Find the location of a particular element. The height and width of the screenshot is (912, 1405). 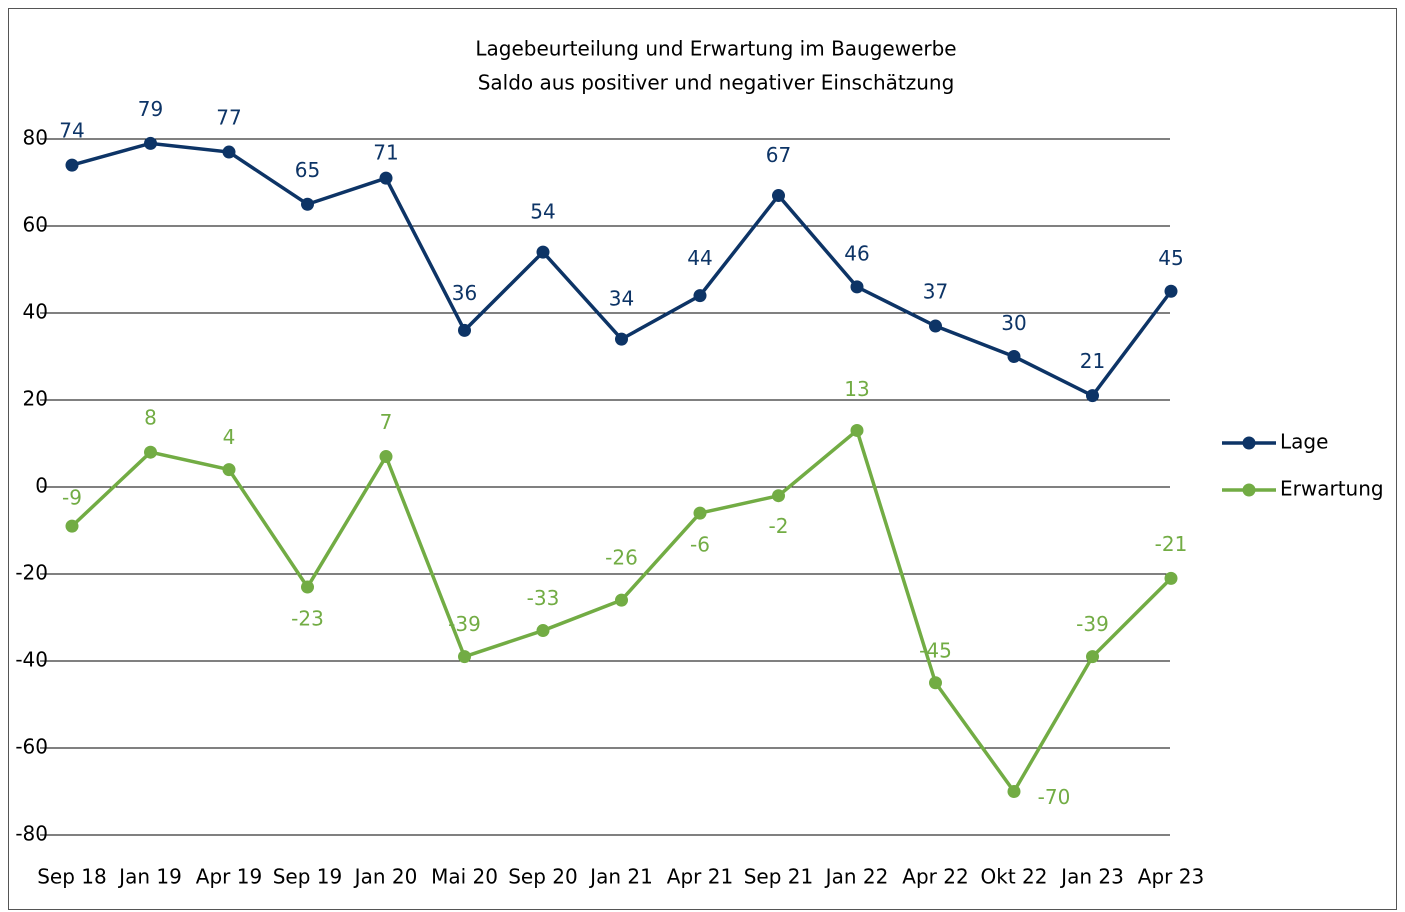

x-tick-label: Apr 22 is located at coordinates (935, 877).